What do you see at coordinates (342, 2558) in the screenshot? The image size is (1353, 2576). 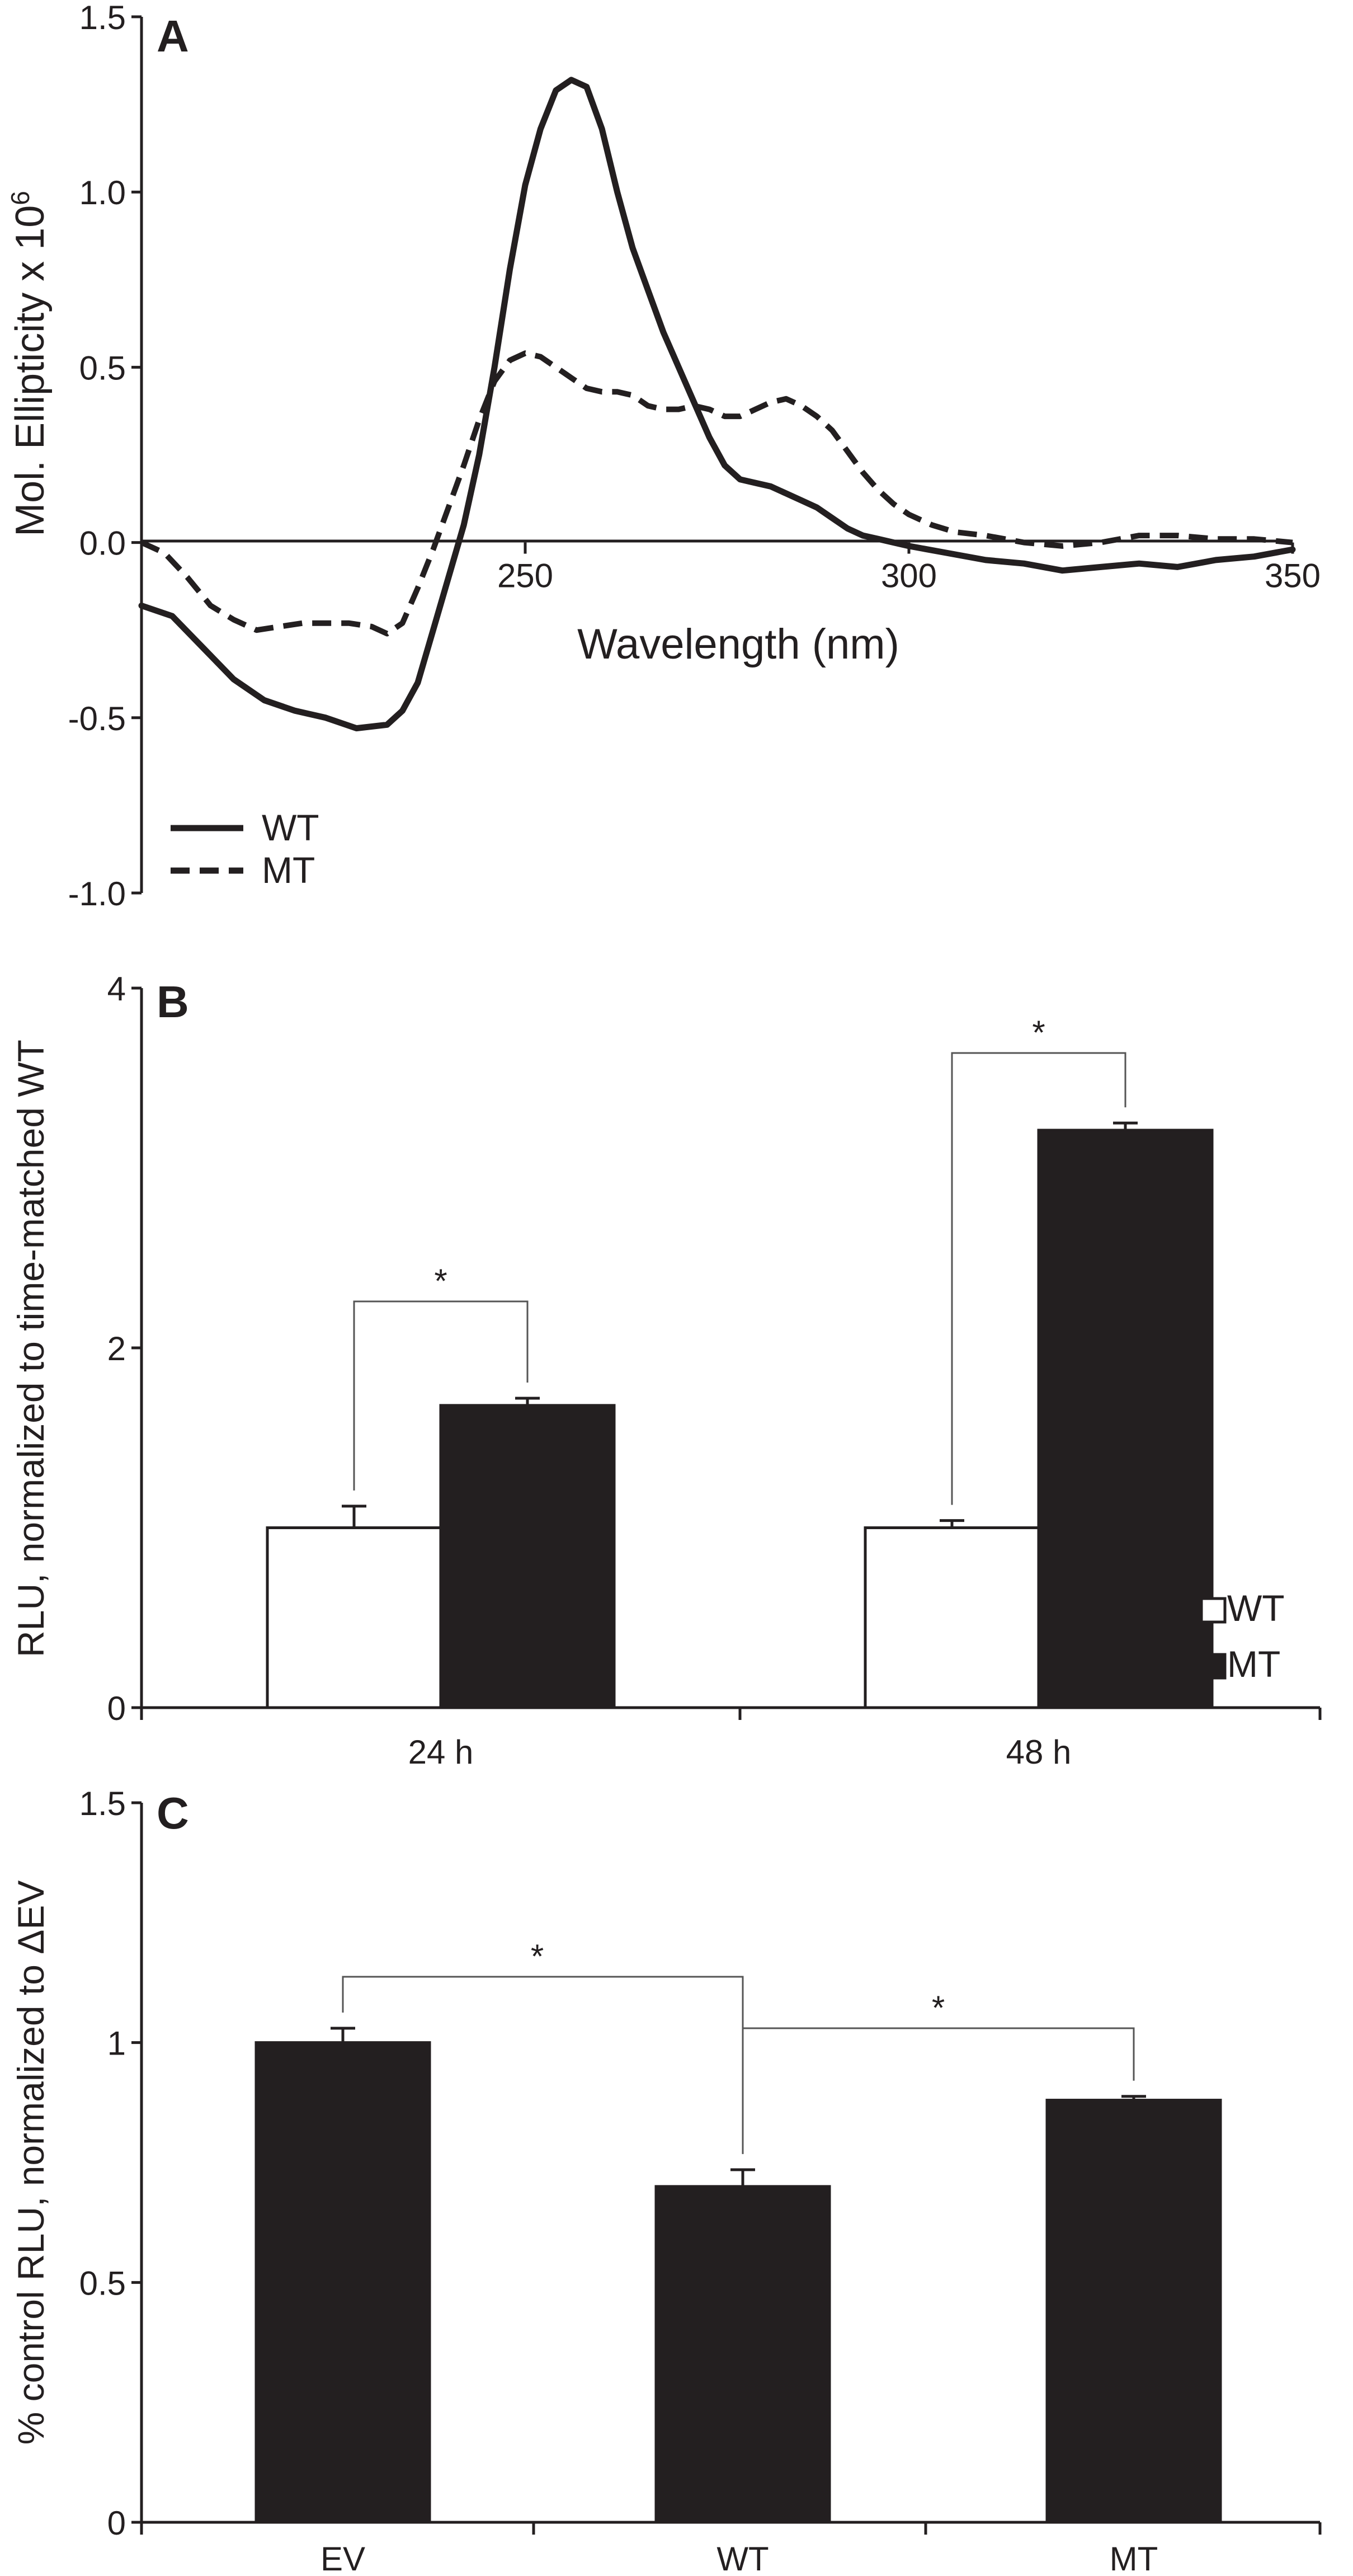 I see `c-category-label: EV` at bounding box center [342, 2558].